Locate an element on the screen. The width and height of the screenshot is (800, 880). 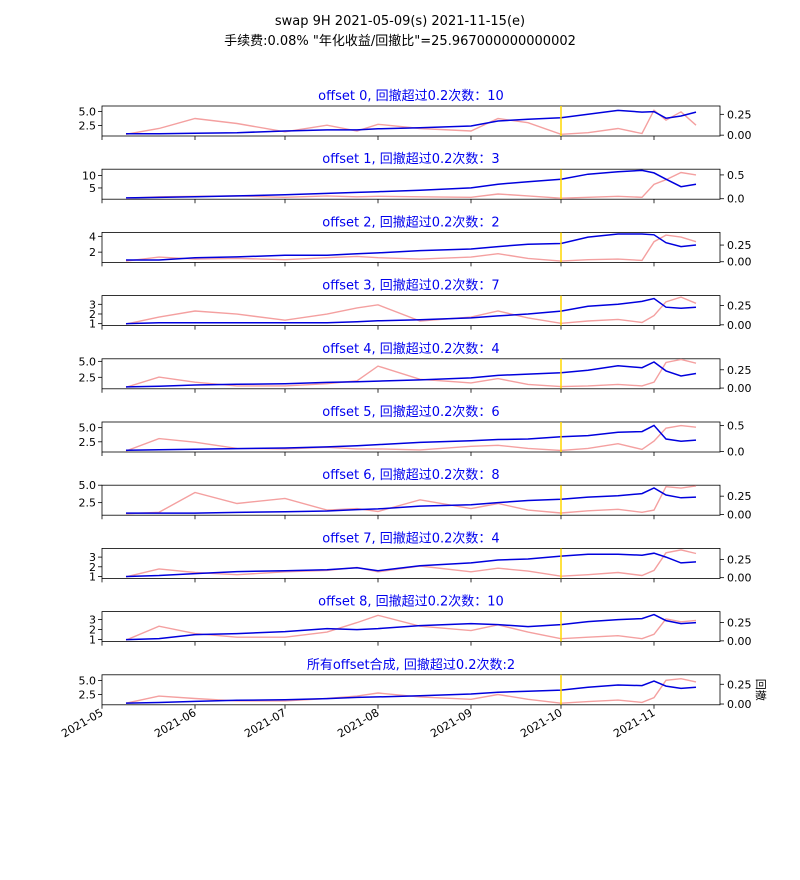
subplot-title: offset 1, 回撤超过0.2次数：3 is located at coordinates (410, 159).